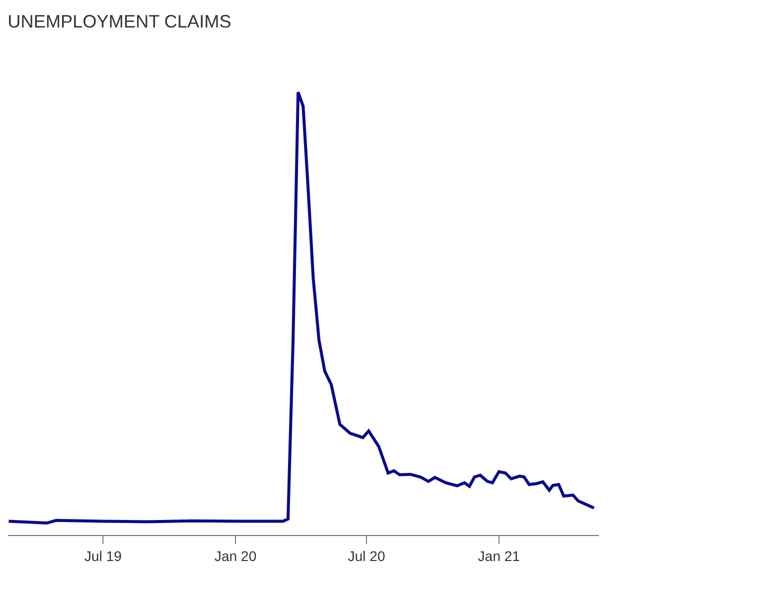 Image resolution: width=759 pixels, height=605 pixels. I want to click on chart-title: UNEMPLOYMENT CLAIMS, so click(120, 22).